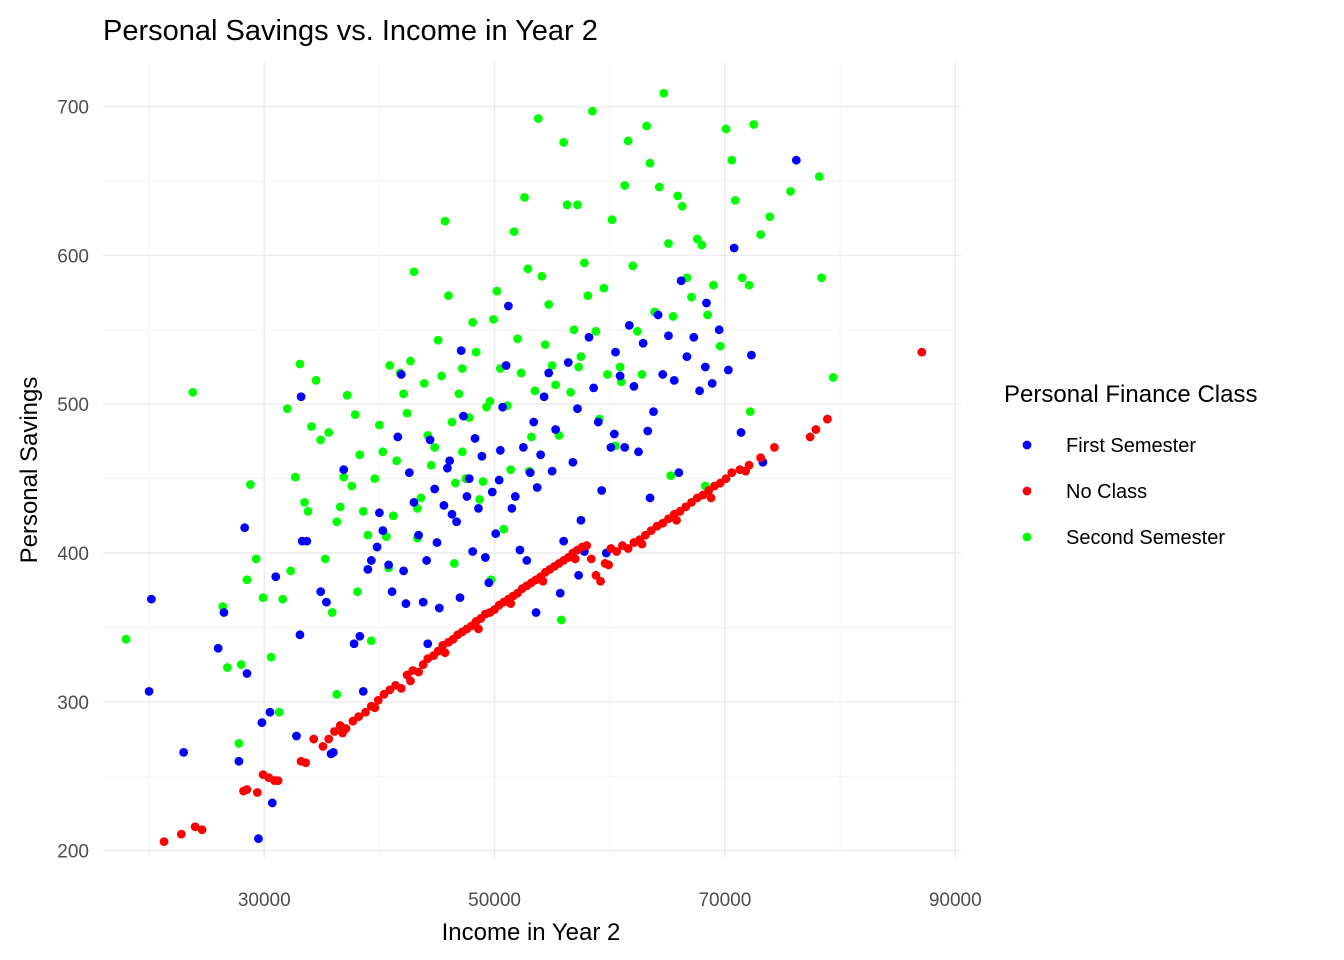 The image size is (1344, 960). I want to click on y-tick-label: 600, so click(73, 256).